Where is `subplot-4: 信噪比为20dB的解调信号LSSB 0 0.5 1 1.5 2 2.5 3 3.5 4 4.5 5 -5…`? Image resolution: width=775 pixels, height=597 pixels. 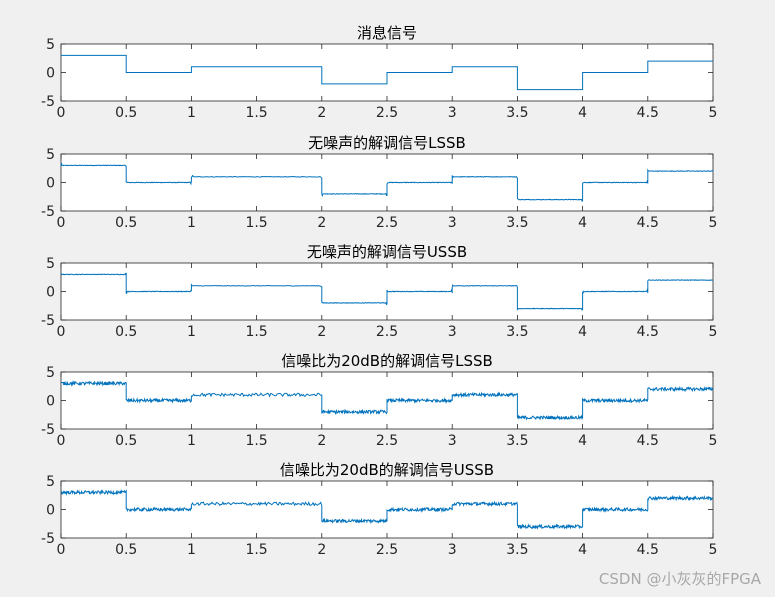 subplot-4: 信噪比为20dB的解调信号LSSB 0 0.5 1 1.5 2 2.5 3 3.5 4 4.5 5 -5… is located at coordinates (379, 400).